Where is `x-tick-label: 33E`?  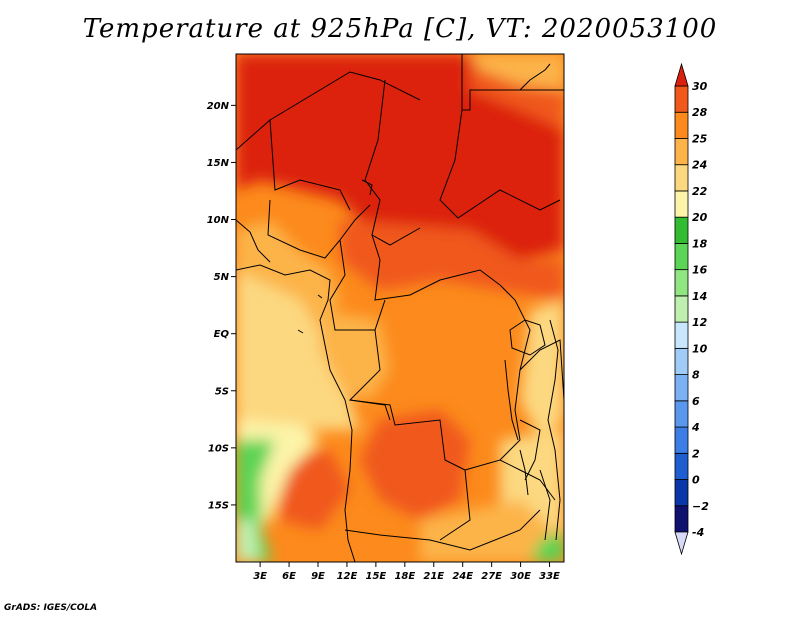
x-tick-label: 33E is located at coordinates (549, 576).